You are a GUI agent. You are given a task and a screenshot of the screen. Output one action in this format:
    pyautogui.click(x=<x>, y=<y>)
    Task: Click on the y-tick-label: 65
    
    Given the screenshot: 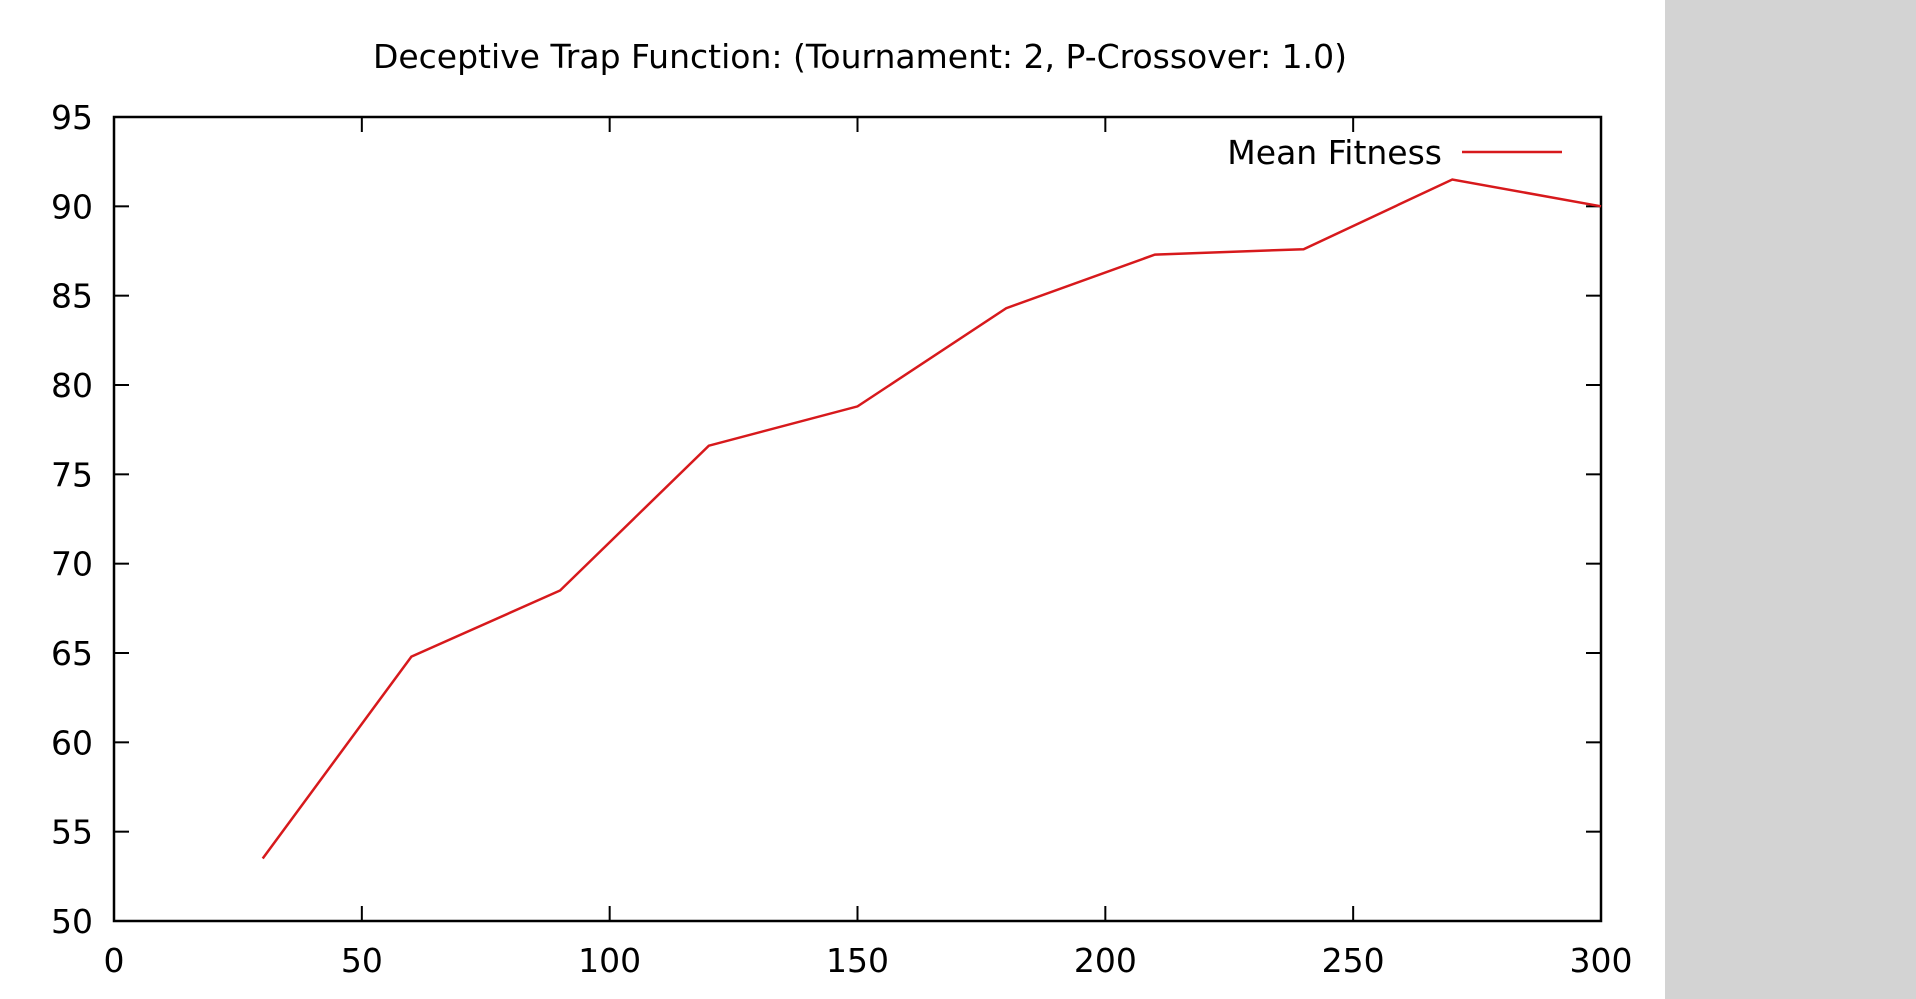 What is the action you would take?
    pyautogui.click(x=72, y=653)
    